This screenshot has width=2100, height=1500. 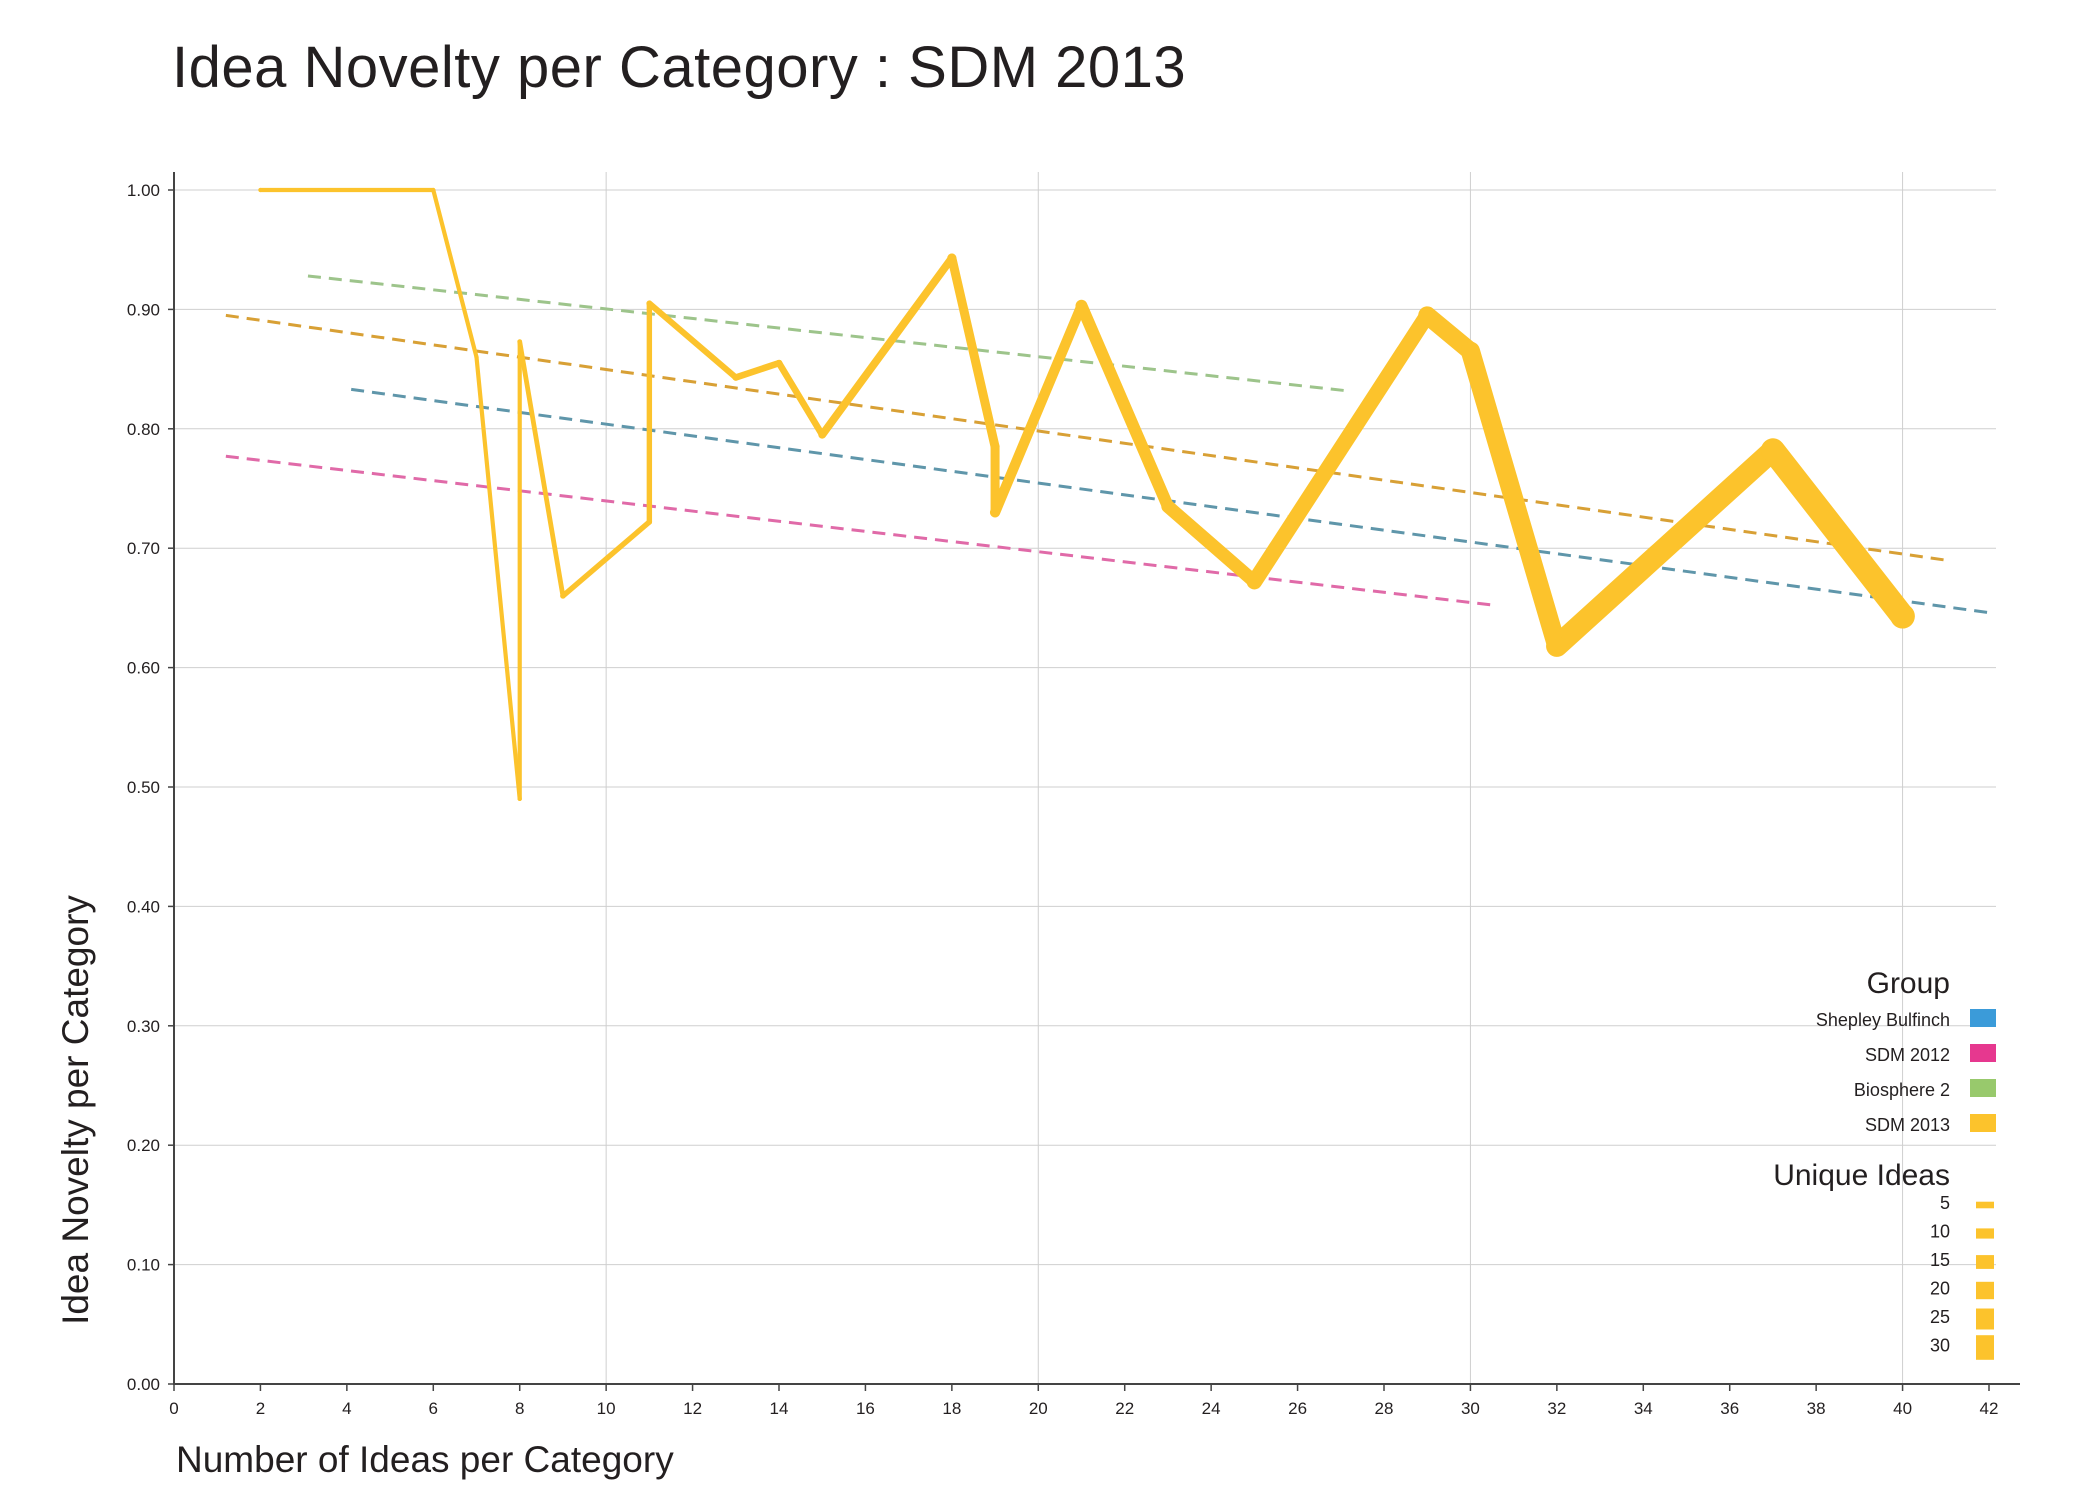 I want to click on y-tick-label: 1.00, so click(x=143, y=190).